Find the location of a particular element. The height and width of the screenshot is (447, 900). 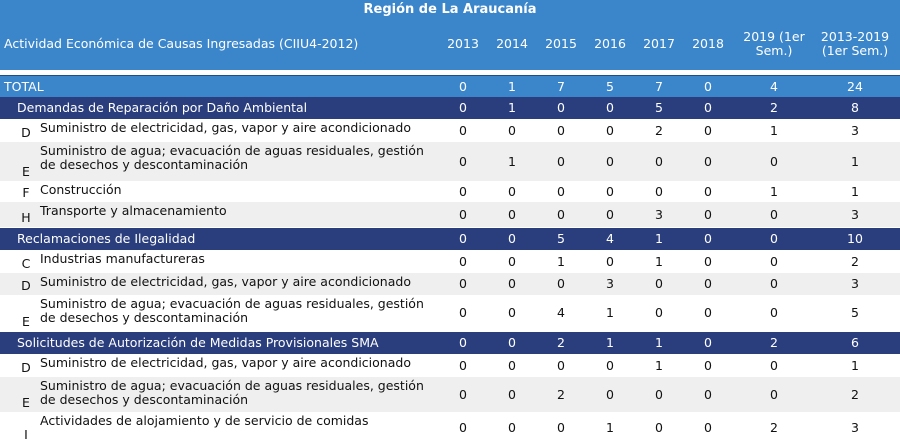

header-column: 2017 is located at coordinates (659, 43).